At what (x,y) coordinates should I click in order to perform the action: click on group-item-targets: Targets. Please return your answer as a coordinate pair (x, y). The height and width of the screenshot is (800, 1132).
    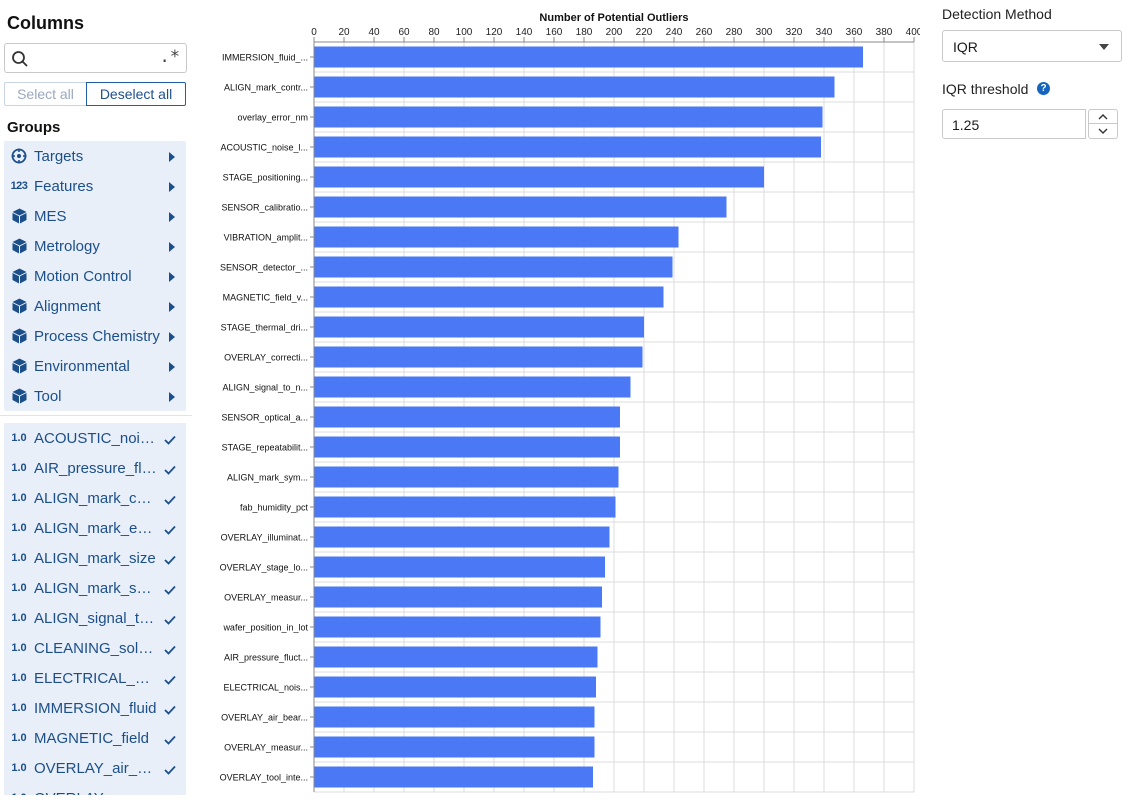
    Looking at the image, I should click on (95, 156).